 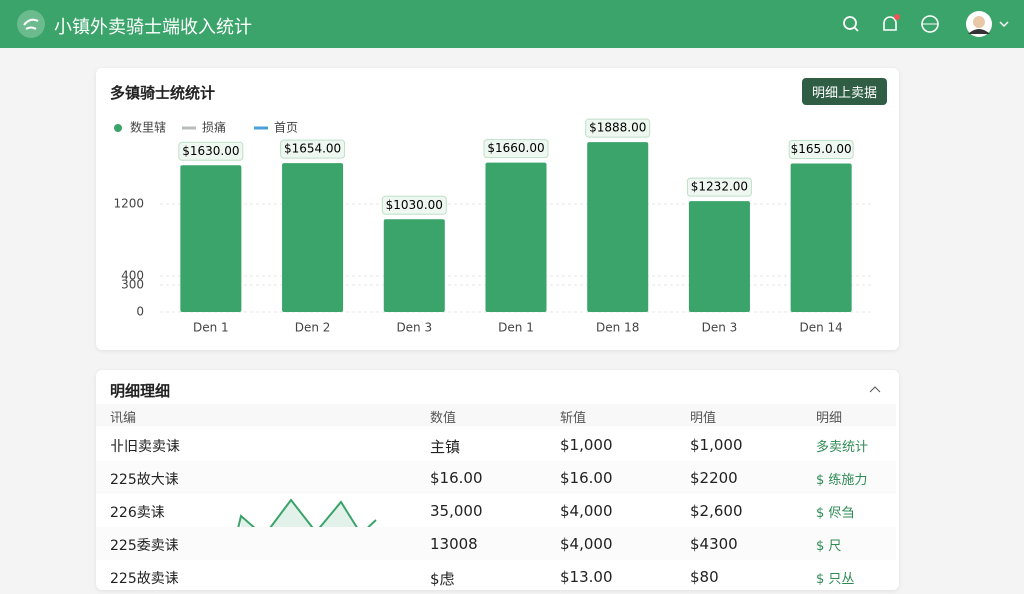 What do you see at coordinates (128, 204) in the screenshot?
I see `y-tick-label: 1200` at bounding box center [128, 204].